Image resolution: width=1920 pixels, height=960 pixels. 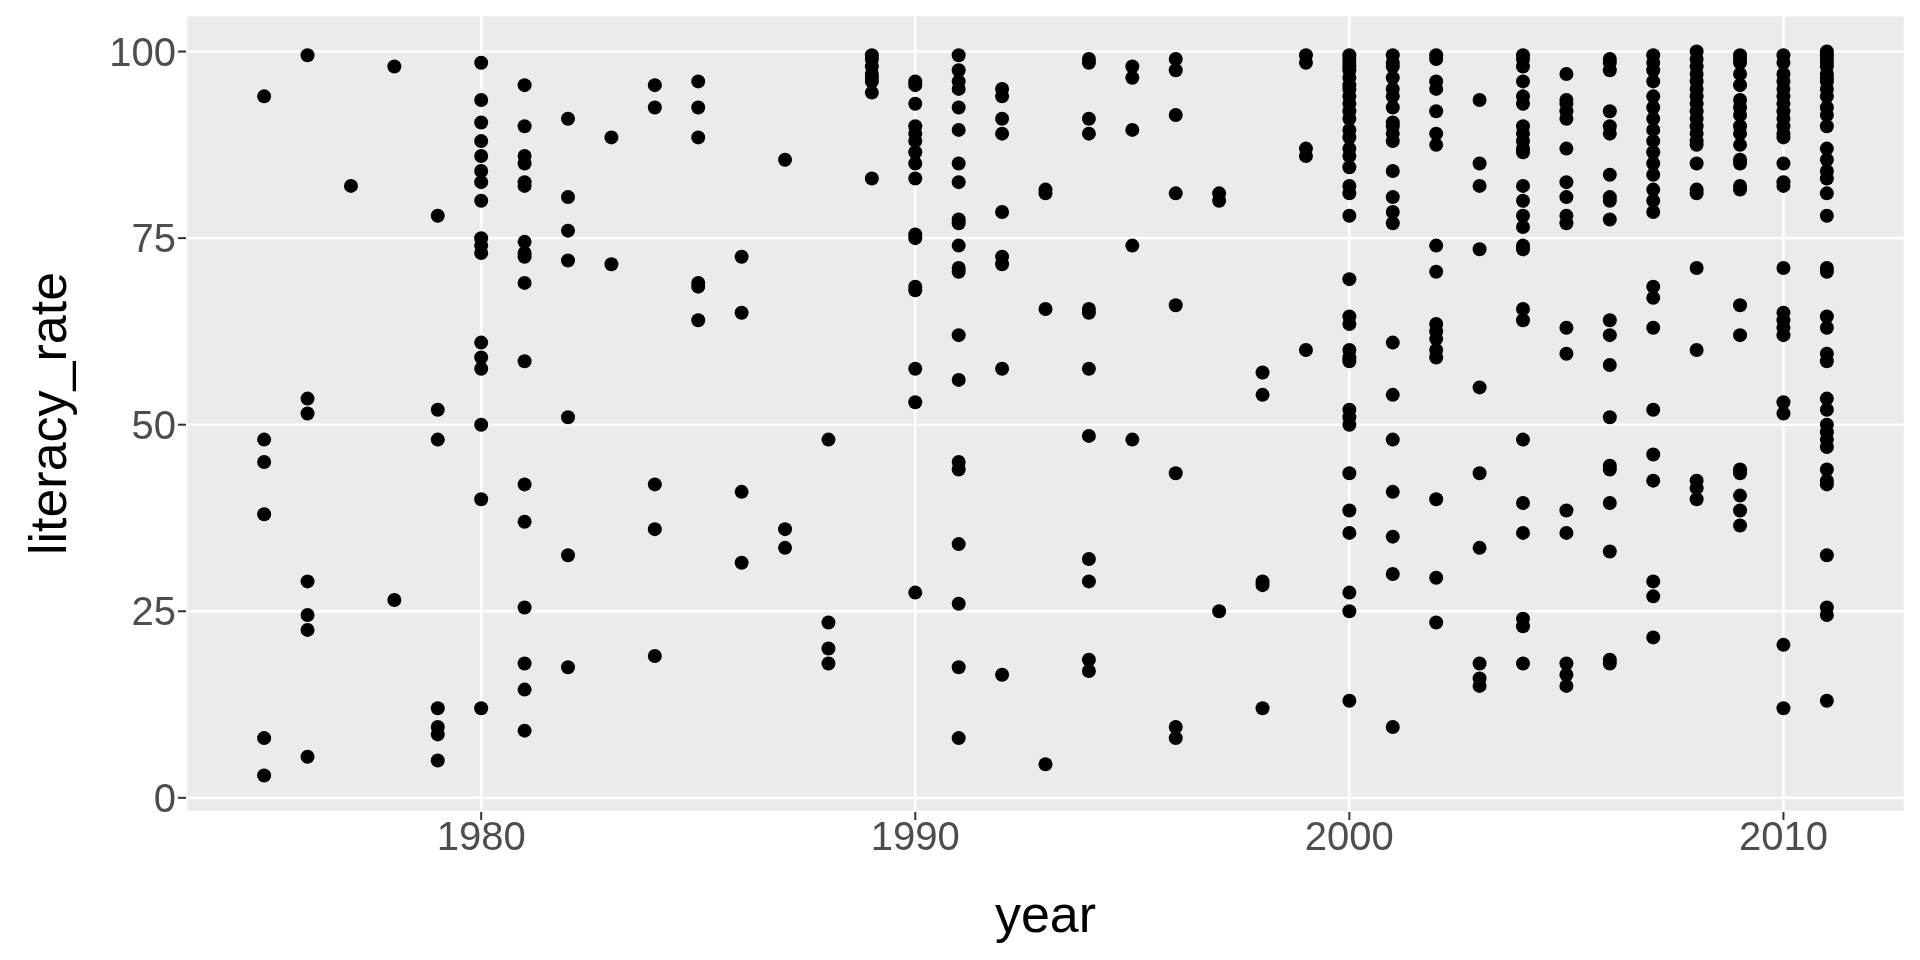 What do you see at coordinates (142, 51) in the screenshot?
I see `y-tick-label: 100` at bounding box center [142, 51].